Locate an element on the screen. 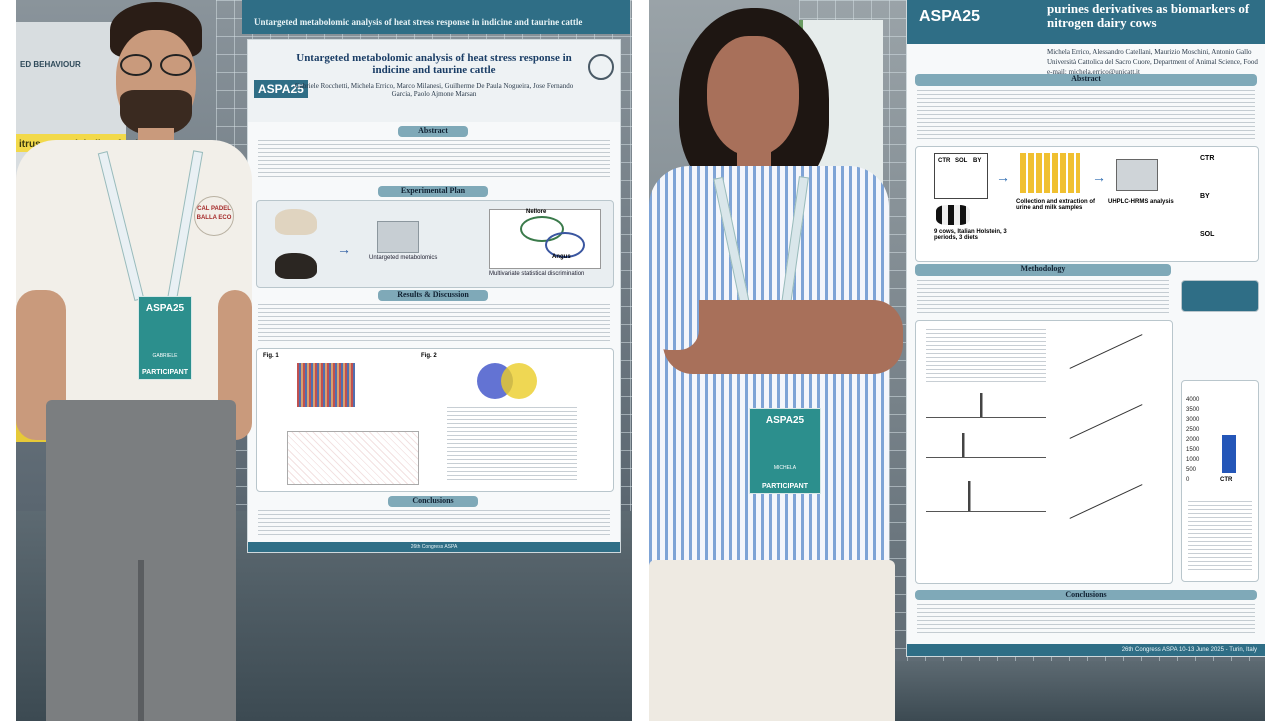  white-trousers is located at coordinates (772, 640).